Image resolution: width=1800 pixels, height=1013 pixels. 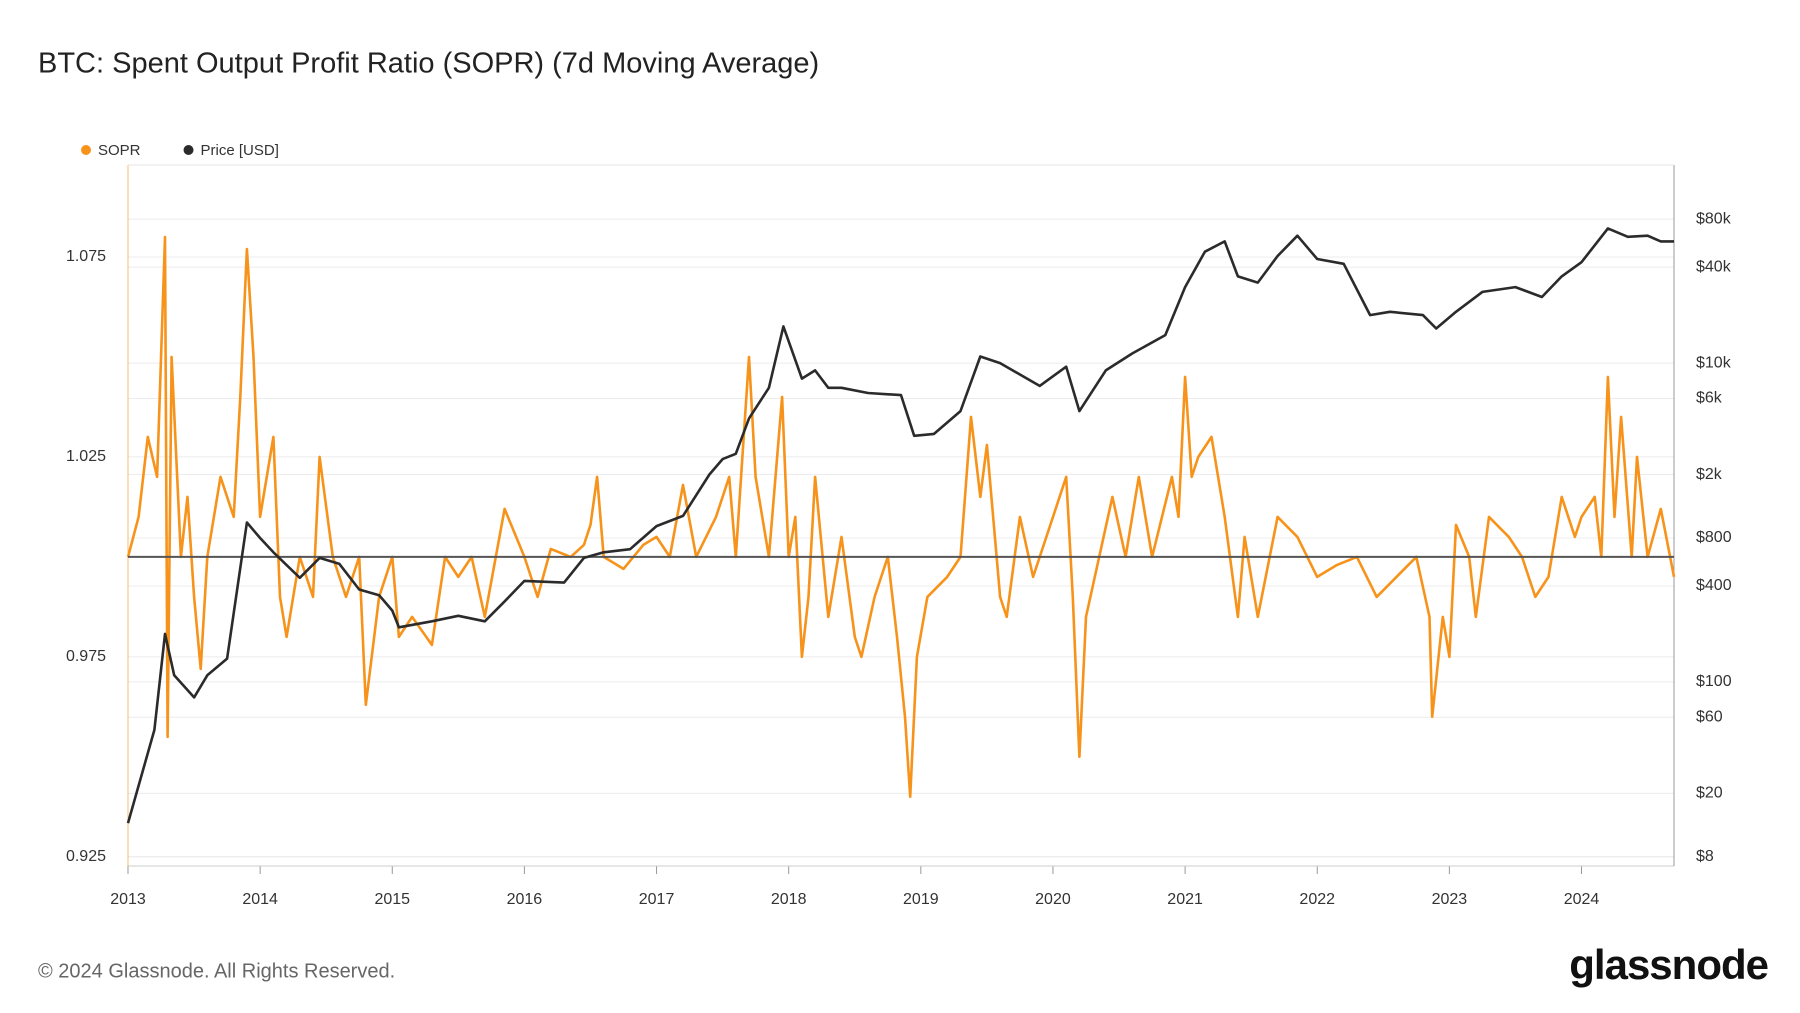 What do you see at coordinates (1714, 585) in the screenshot?
I see `y2-tick-label: $400` at bounding box center [1714, 585].